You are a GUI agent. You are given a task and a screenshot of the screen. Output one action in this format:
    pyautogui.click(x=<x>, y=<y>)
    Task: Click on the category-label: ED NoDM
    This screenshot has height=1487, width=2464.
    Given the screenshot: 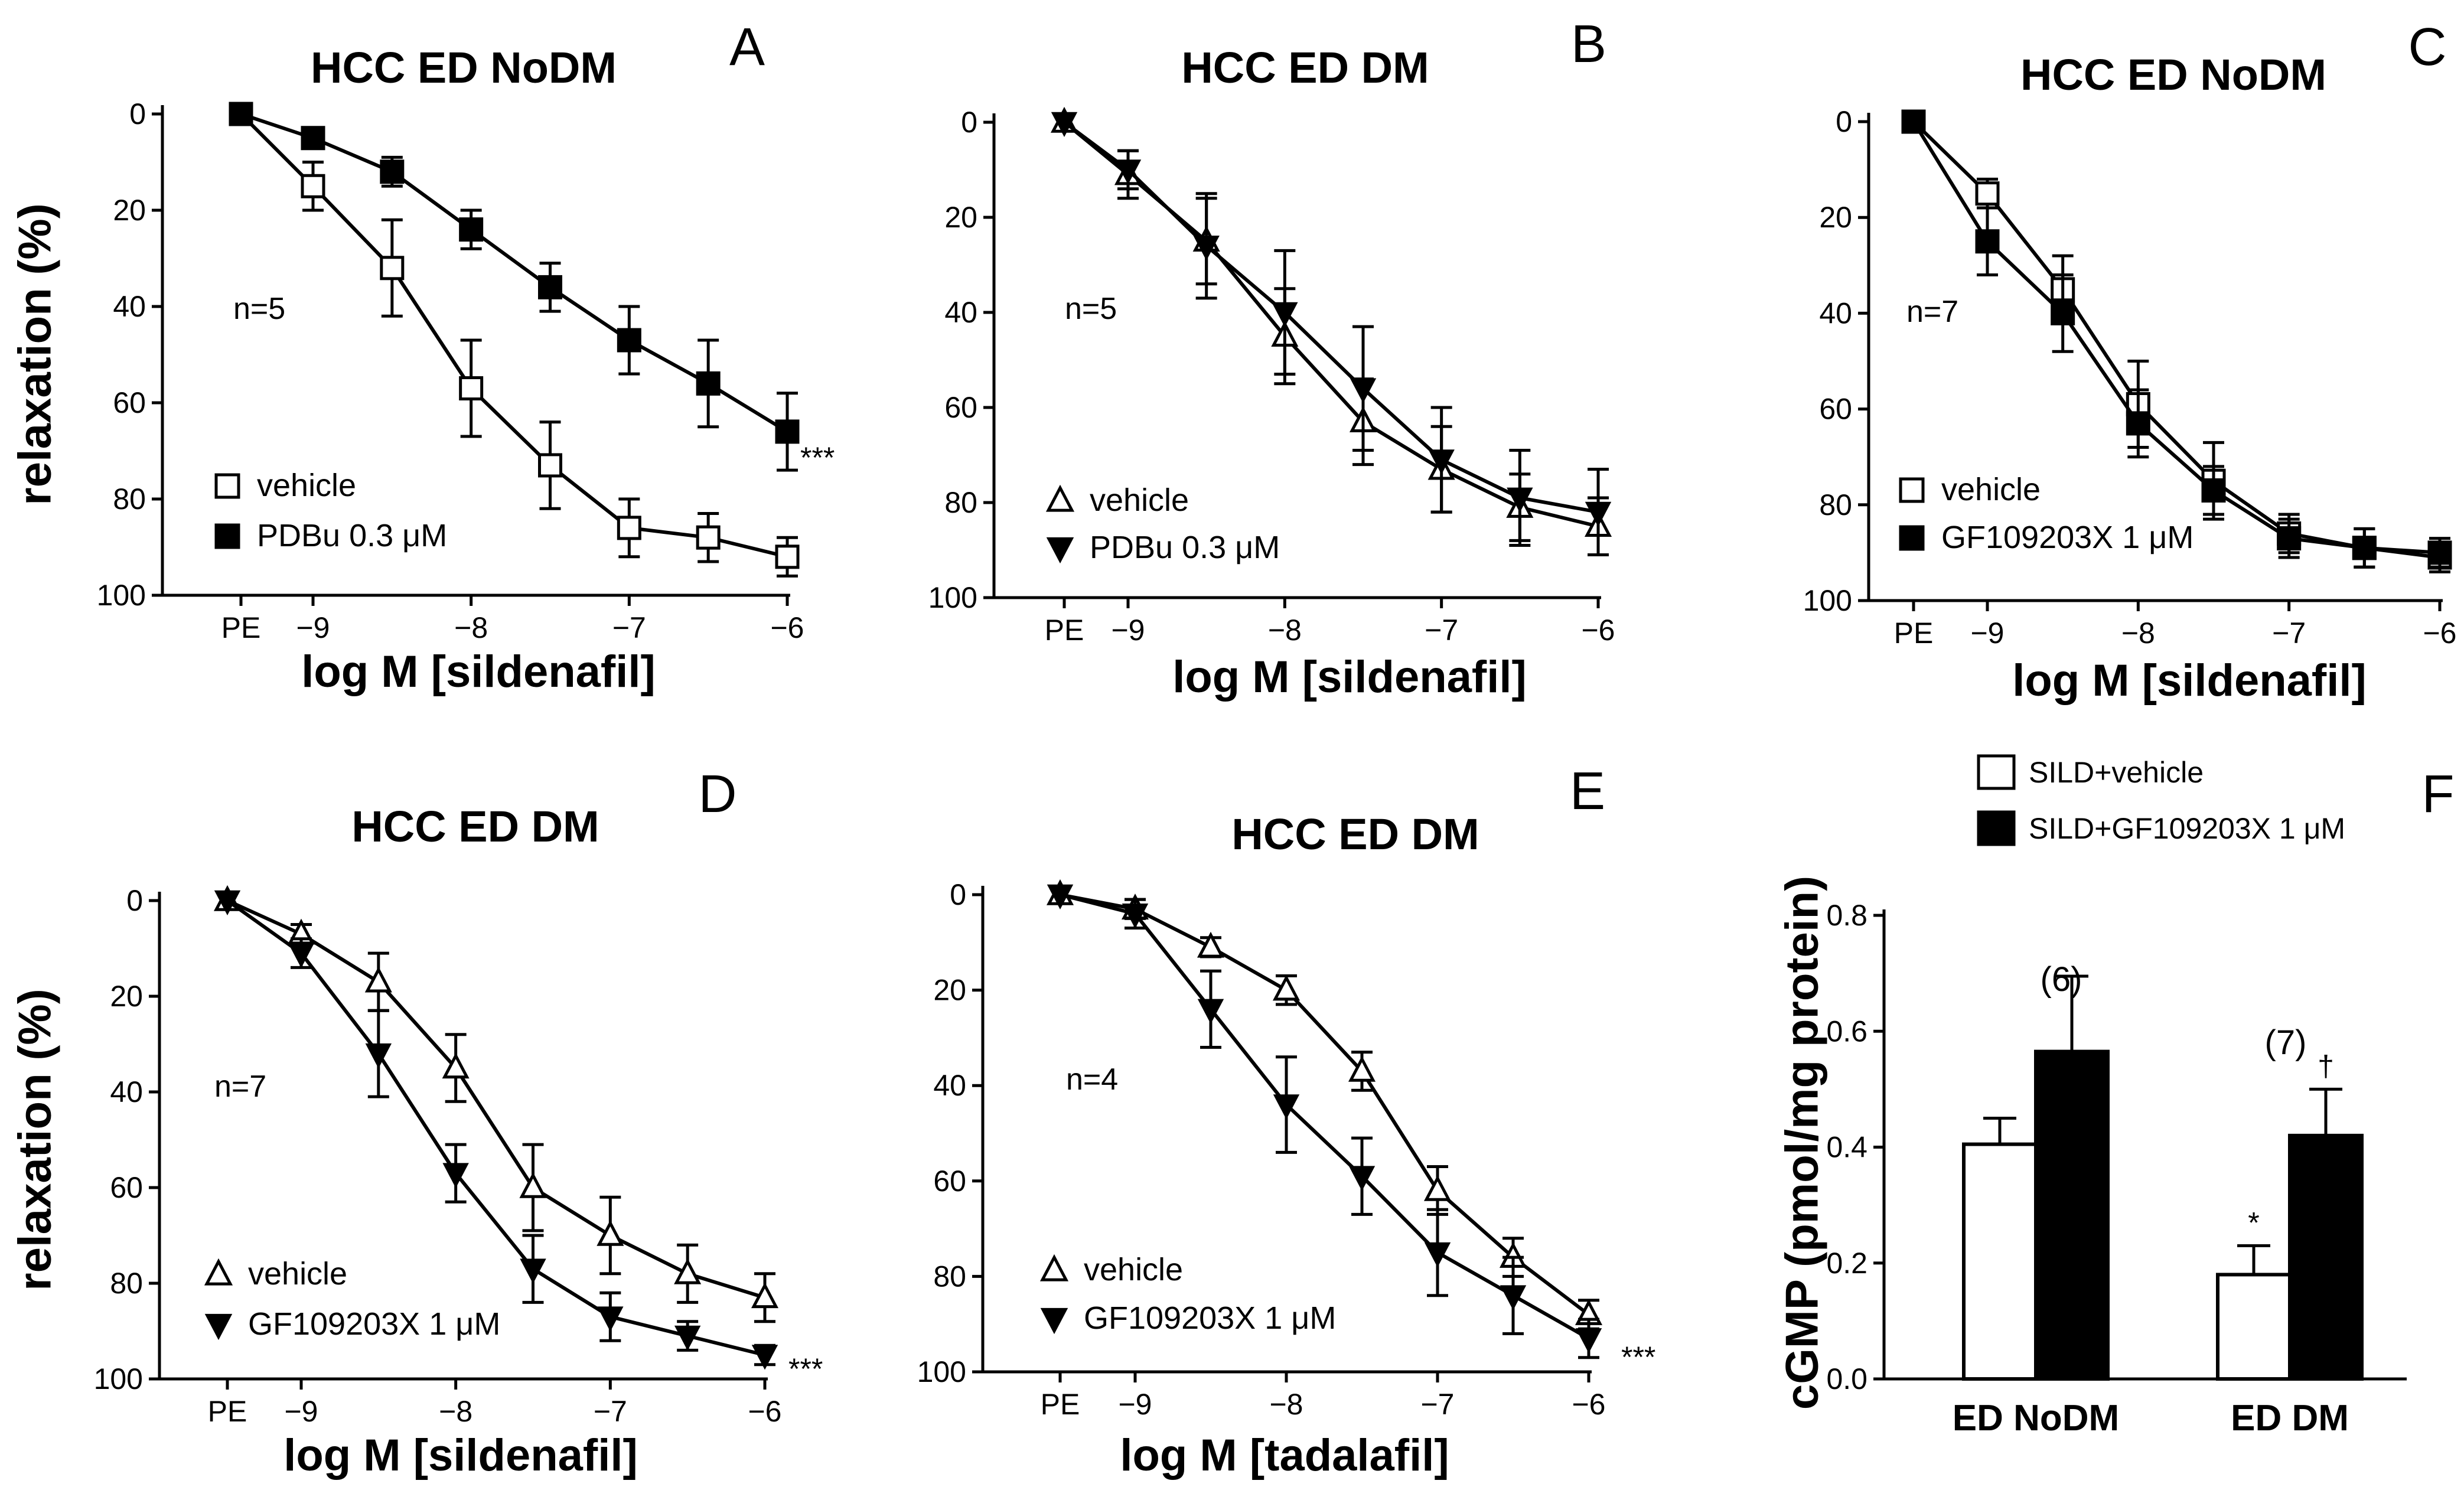 What is the action you would take?
    pyautogui.click(x=2036, y=1418)
    